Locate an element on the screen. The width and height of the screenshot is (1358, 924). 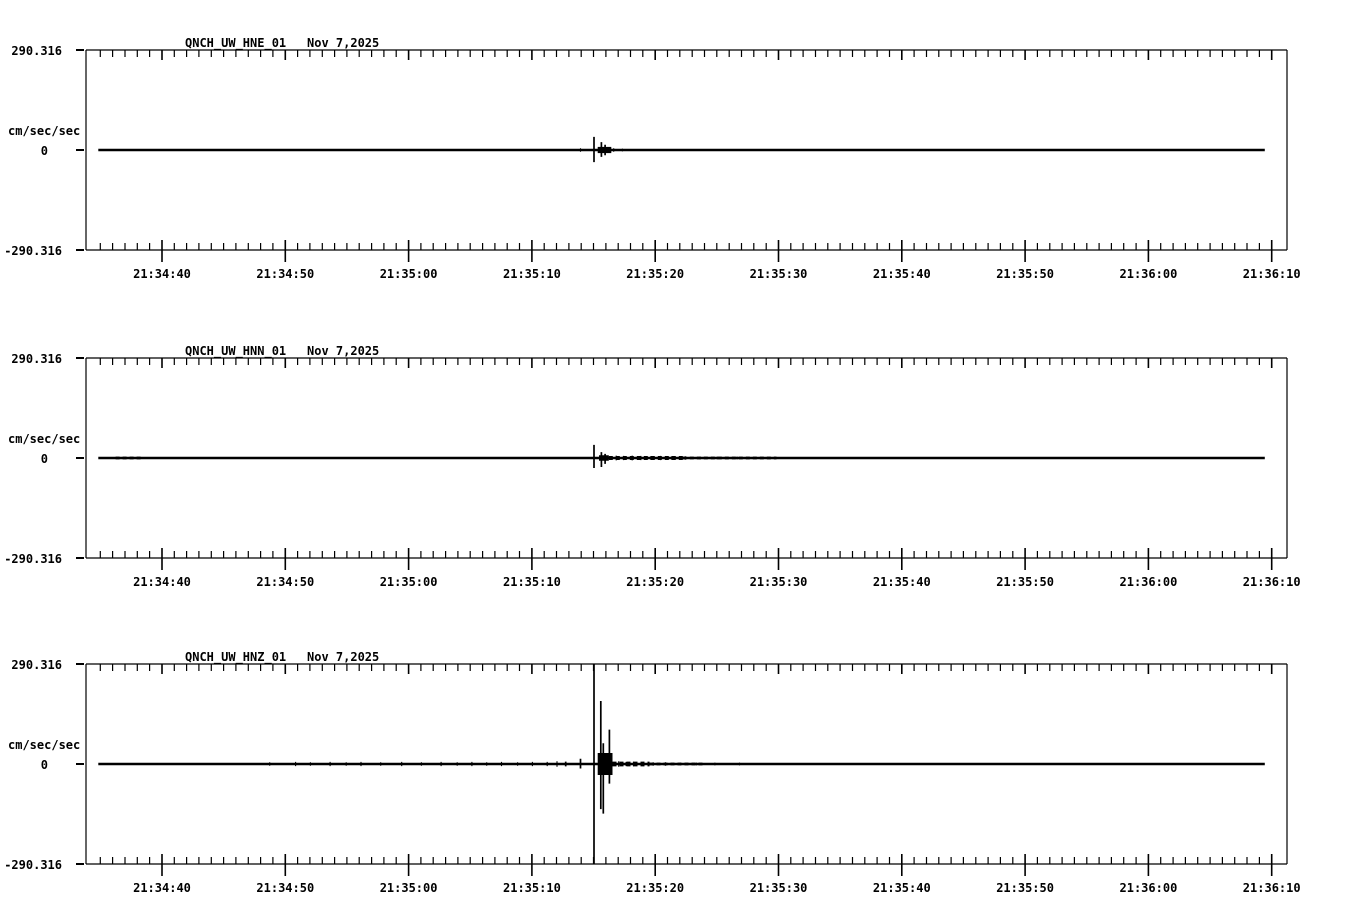
station-label: QNCH_UW_HNZ_01 is located at coordinates (235, 657).